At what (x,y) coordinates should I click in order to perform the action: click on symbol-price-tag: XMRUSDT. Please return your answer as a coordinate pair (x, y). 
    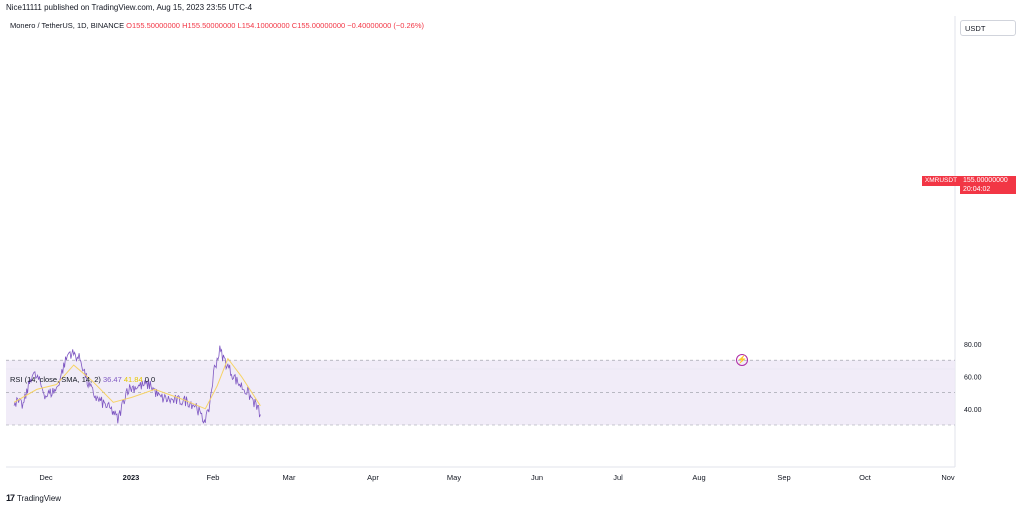
    Looking at the image, I should click on (941, 181).